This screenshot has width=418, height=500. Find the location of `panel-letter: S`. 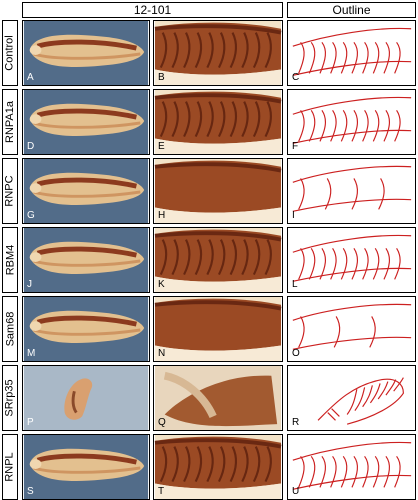

panel-letter: S is located at coordinates (30, 491).